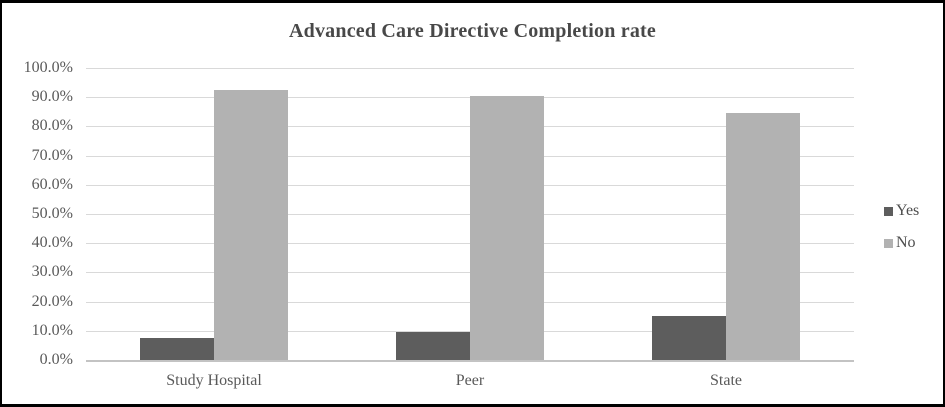 This screenshot has width=945, height=407. Describe the element at coordinates (763, 236) in the screenshot. I see `bar-no-state` at that location.